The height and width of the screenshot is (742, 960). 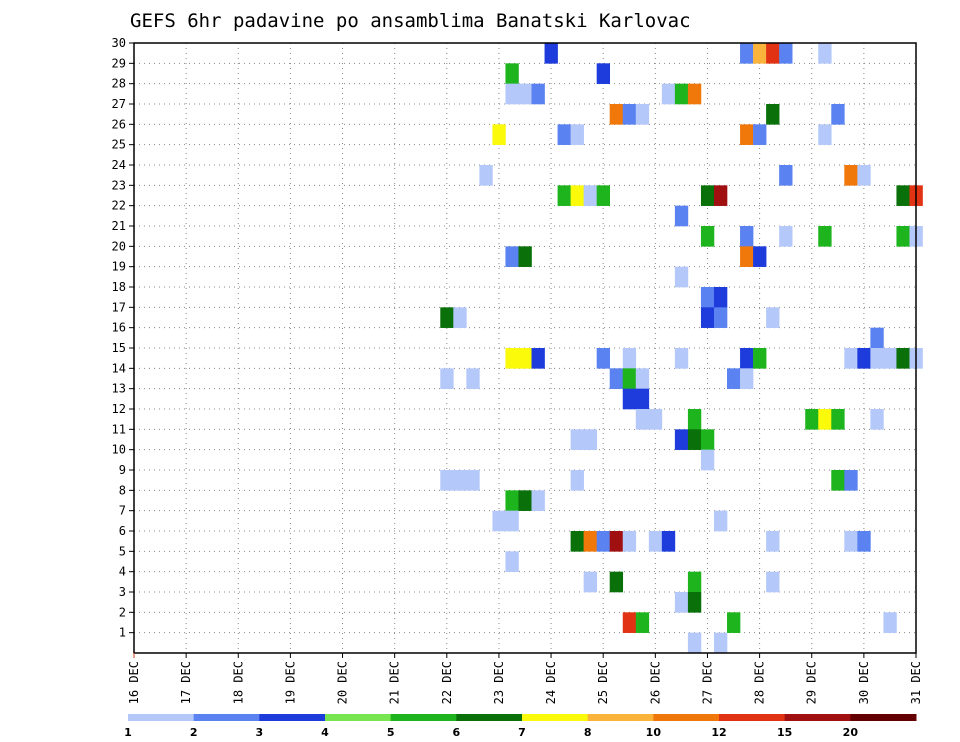 I want to click on y-tick-label: 16, so click(x=119, y=328).